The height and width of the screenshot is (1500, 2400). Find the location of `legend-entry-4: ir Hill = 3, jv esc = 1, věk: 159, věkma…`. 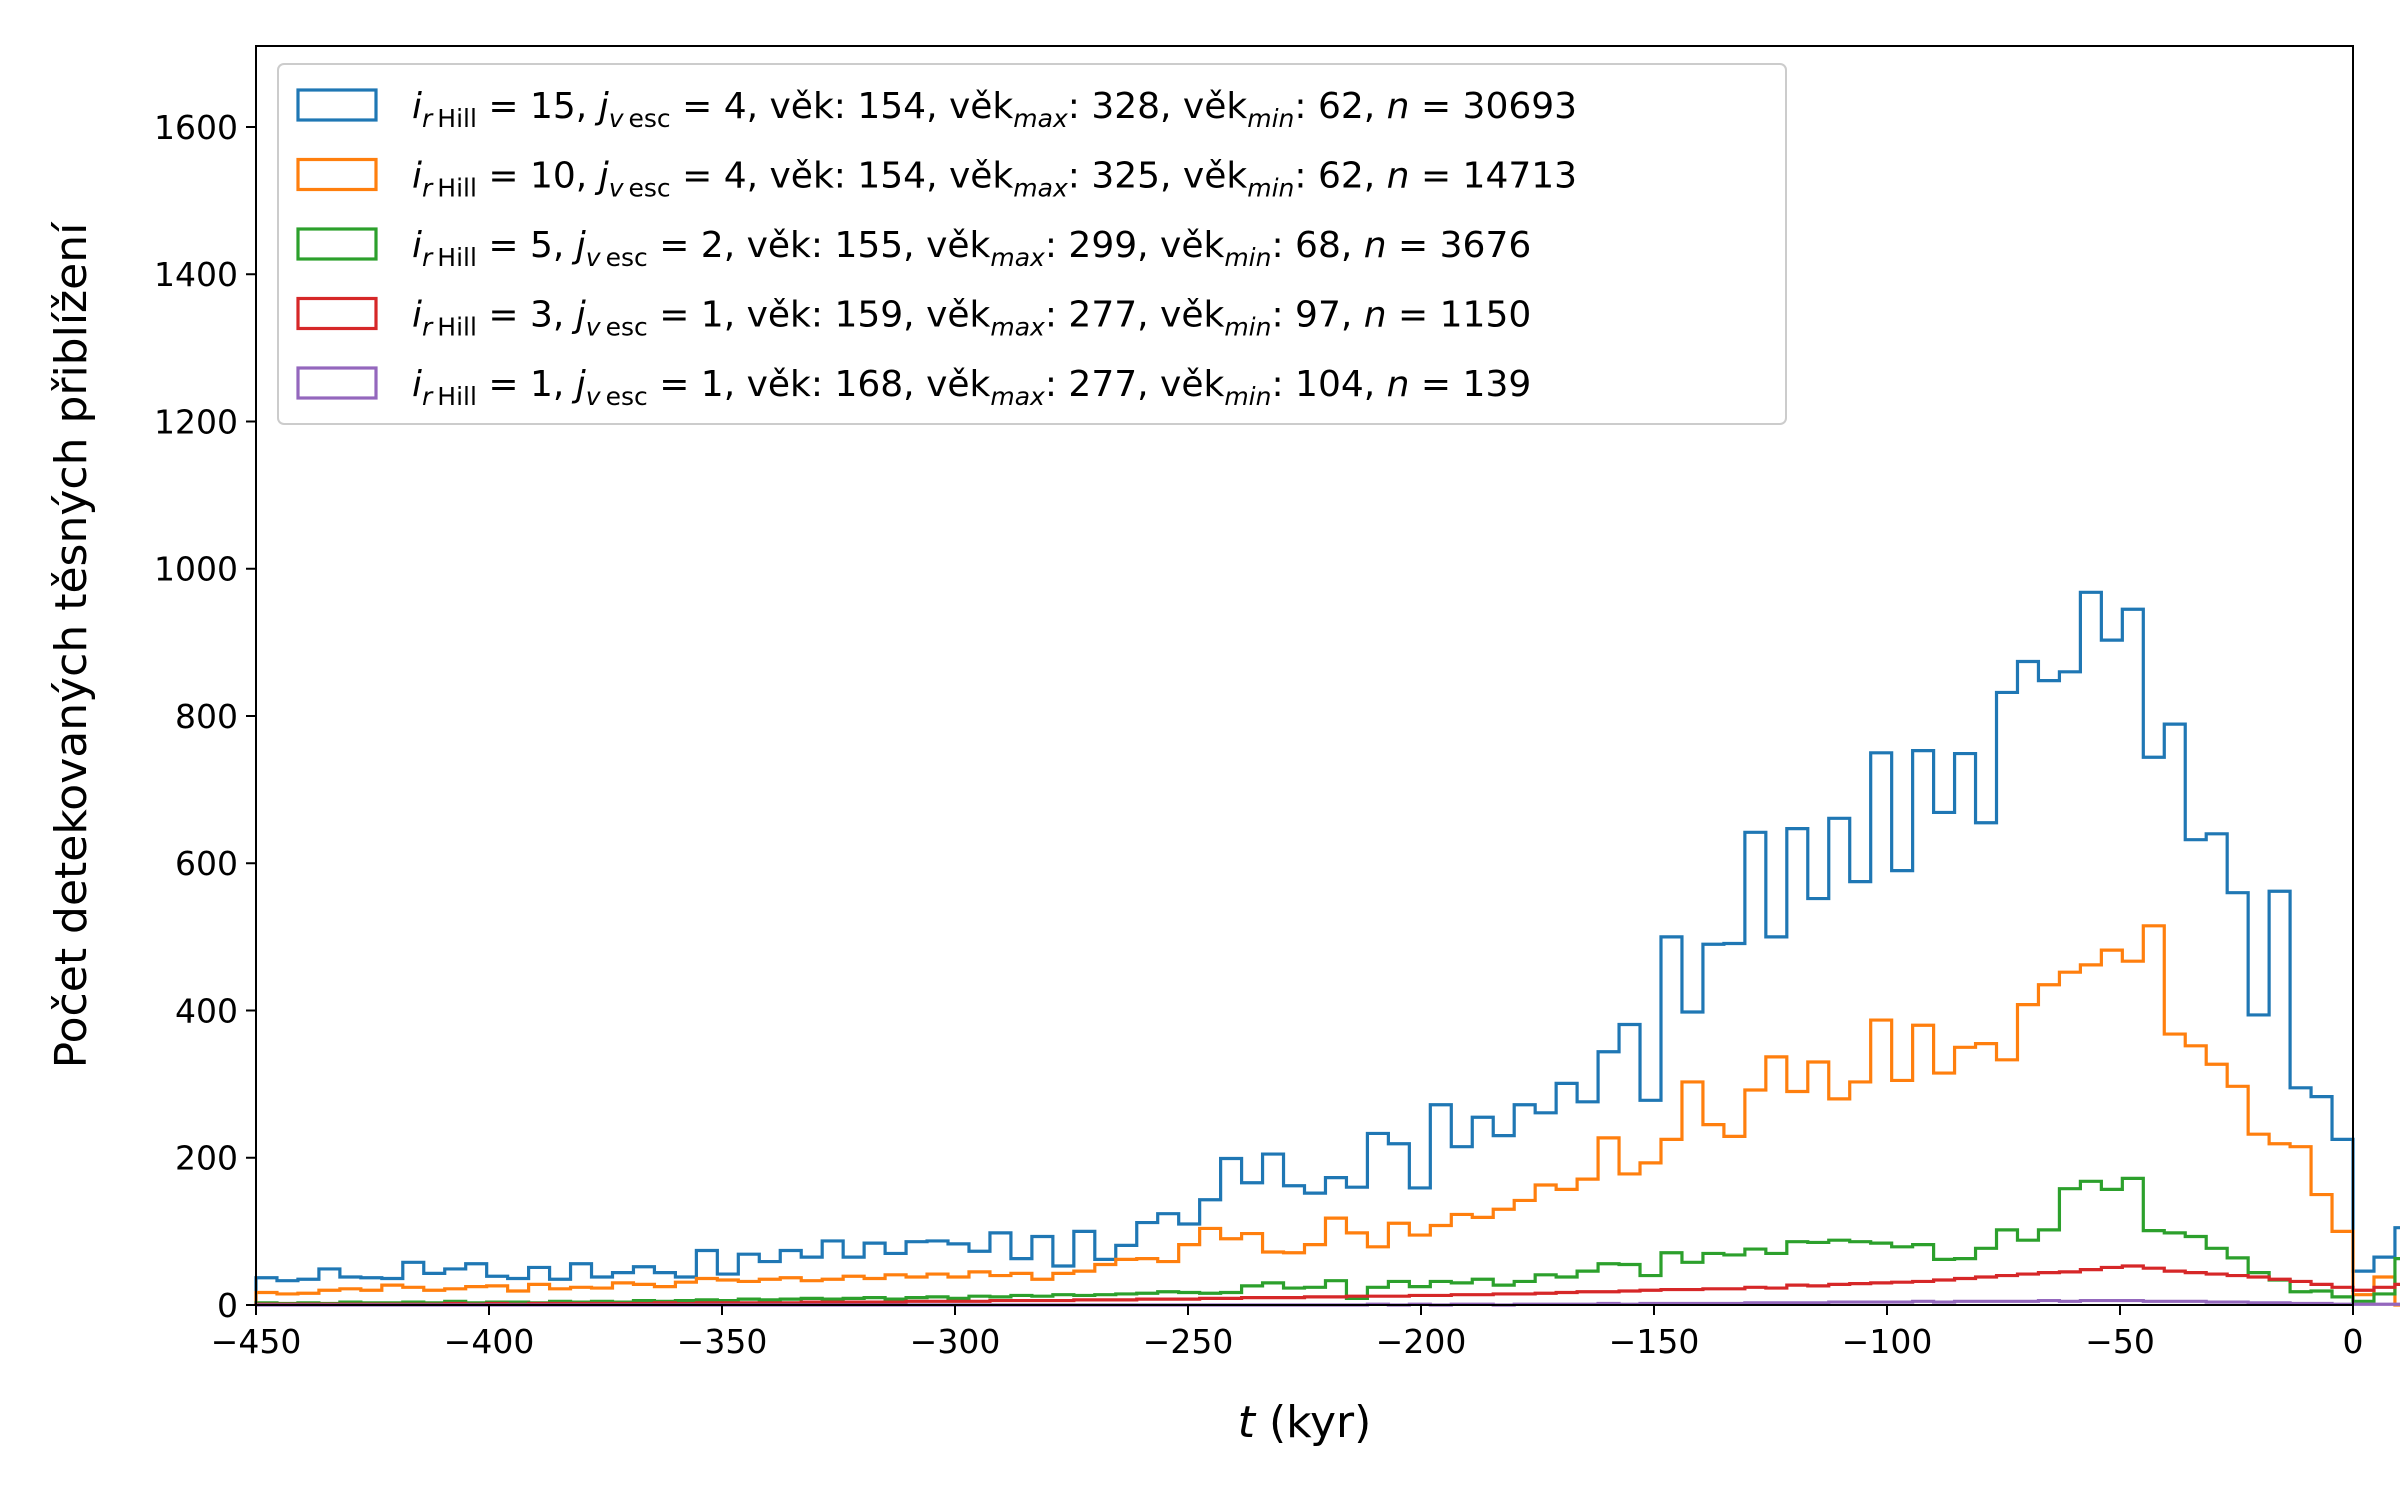

legend-entry-4: ir Hill = 3, jv esc = 1, věk: 159, věkma… is located at coordinates (971, 318).